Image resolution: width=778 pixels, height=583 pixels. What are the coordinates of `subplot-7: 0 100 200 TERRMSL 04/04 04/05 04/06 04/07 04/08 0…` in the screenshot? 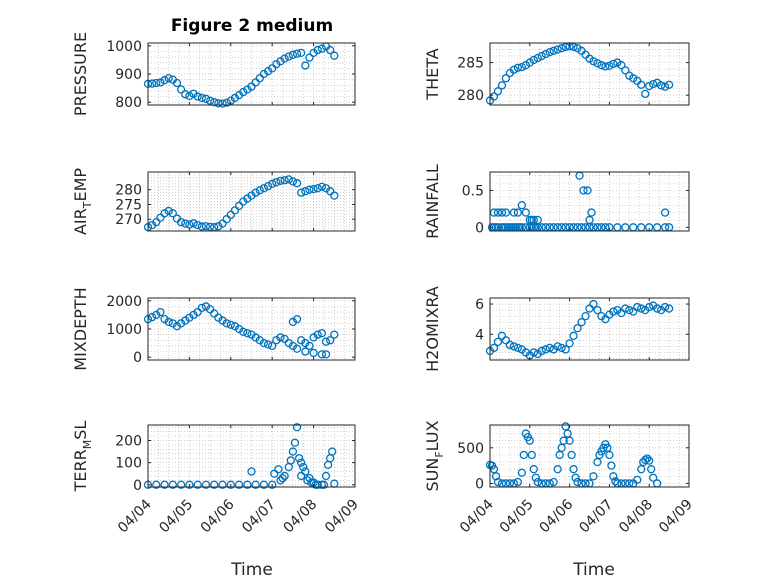 It's located at (216, 479).